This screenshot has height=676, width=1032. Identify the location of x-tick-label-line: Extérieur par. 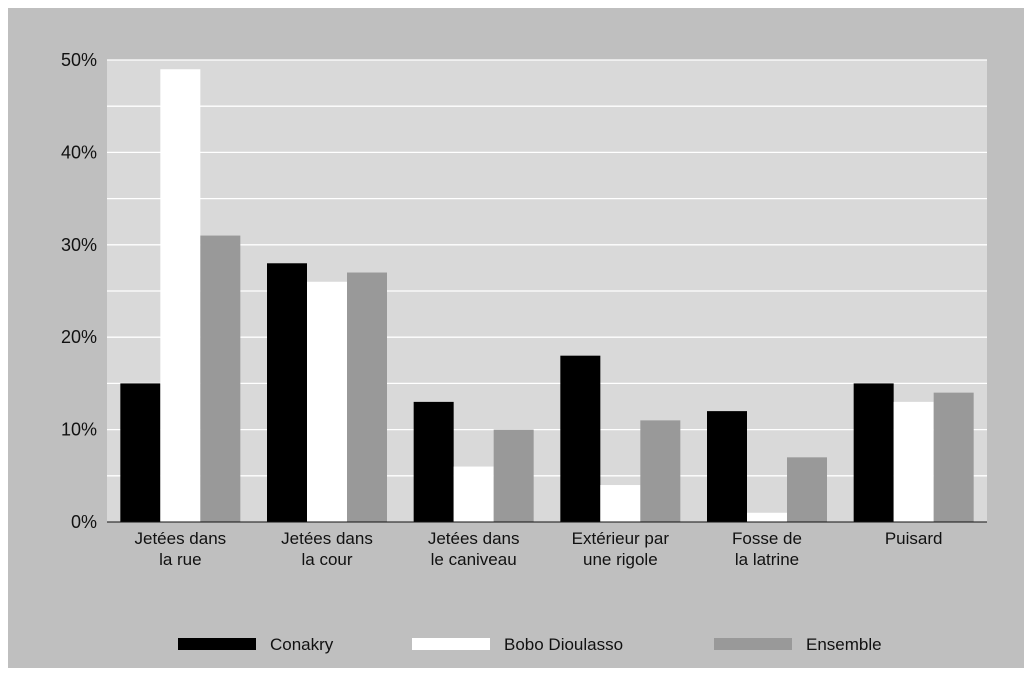
(621, 538).